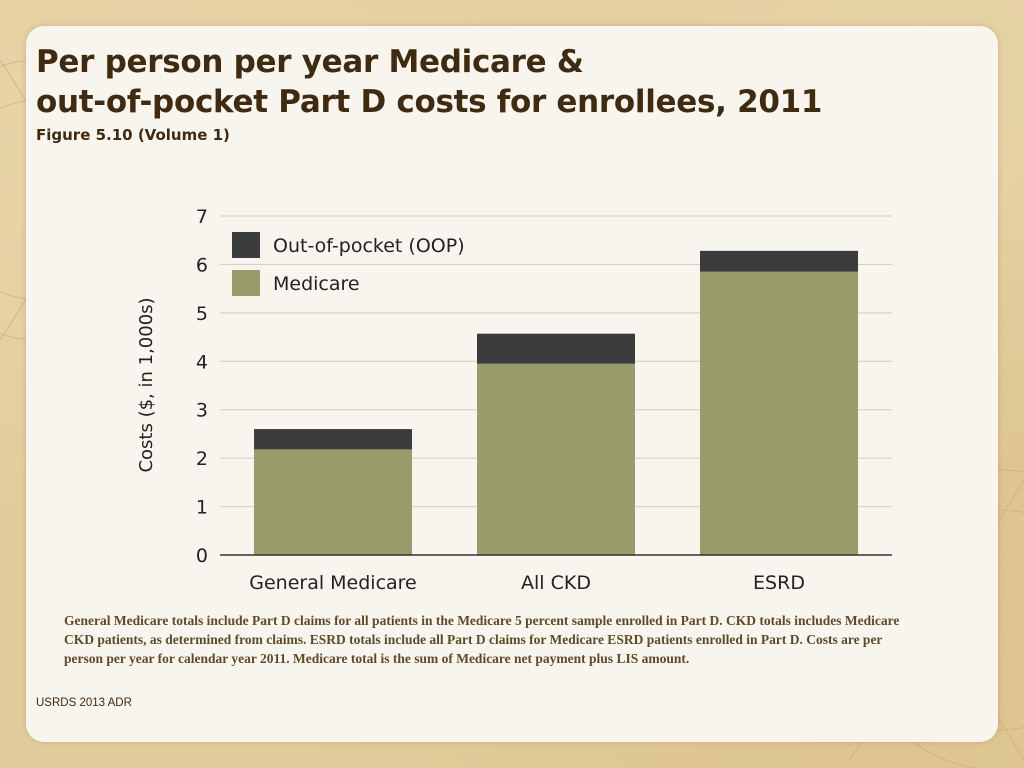 The height and width of the screenshot is (768, 1024). What do you see at coordinates (146, 384) in the screenshot?
I see `y-axis-title: Costs ($, in 1,000s)` at bounding box center [146, 384].